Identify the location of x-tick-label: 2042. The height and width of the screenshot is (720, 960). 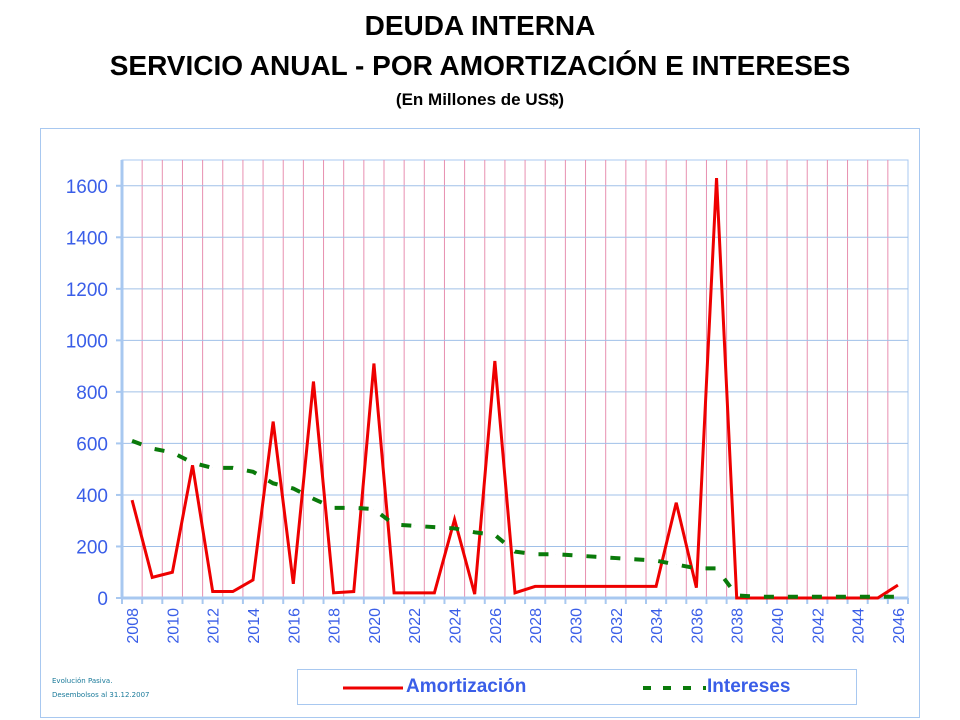
(818, 626).